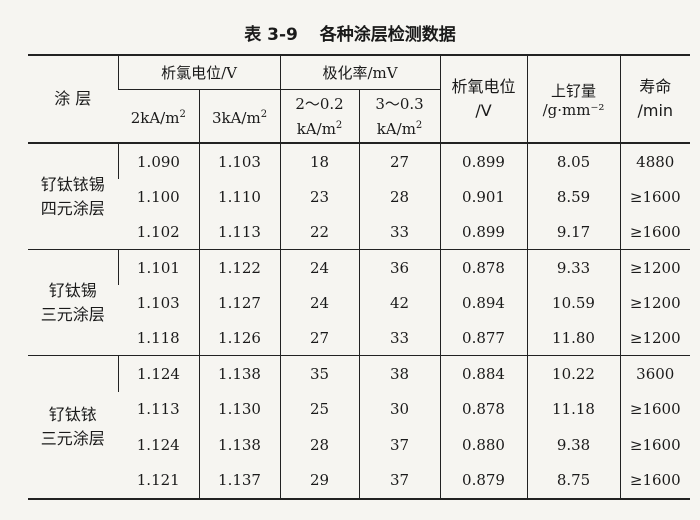  Describe the element at coordinates (399, 409) in the screenshot. I see `cell-pol-b: 30` at that location.